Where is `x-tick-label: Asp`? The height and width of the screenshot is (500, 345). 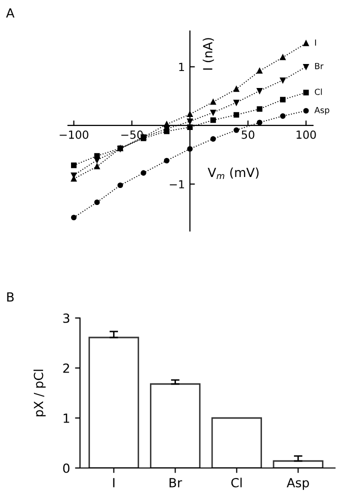 x-tick-label: Asp is located at coordinates (297, 484).